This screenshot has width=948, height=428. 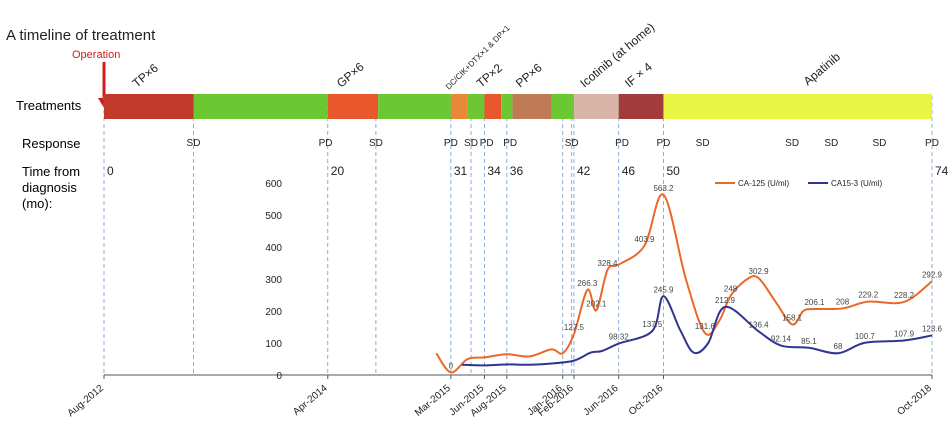 I want to click on x-tick-label: Aug-2012, so click(x=86, y=401).